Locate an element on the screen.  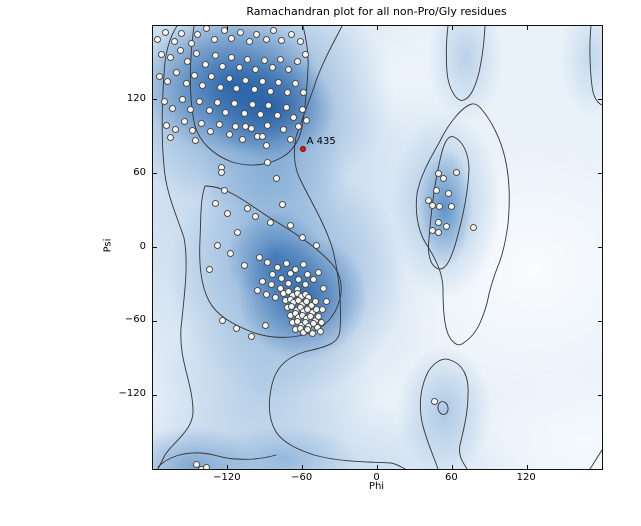
y-tick-label: −60 is located at coordinates (135, 320).